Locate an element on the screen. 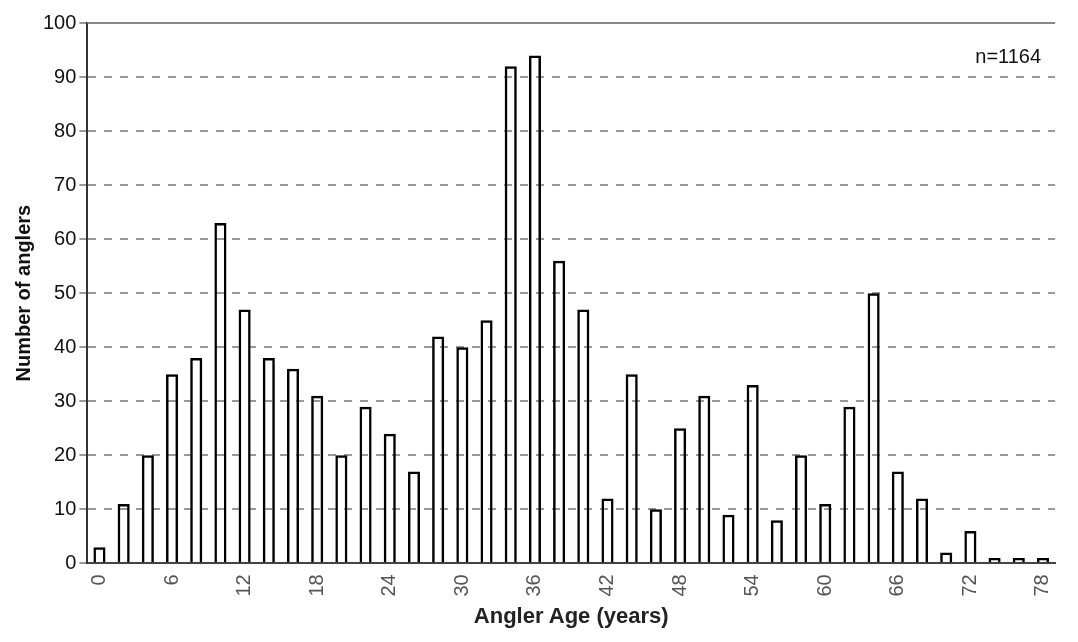 The width and height of the screenshot is (1078, 642). x-tick-label: 0 is located at coordinates (97, 580).